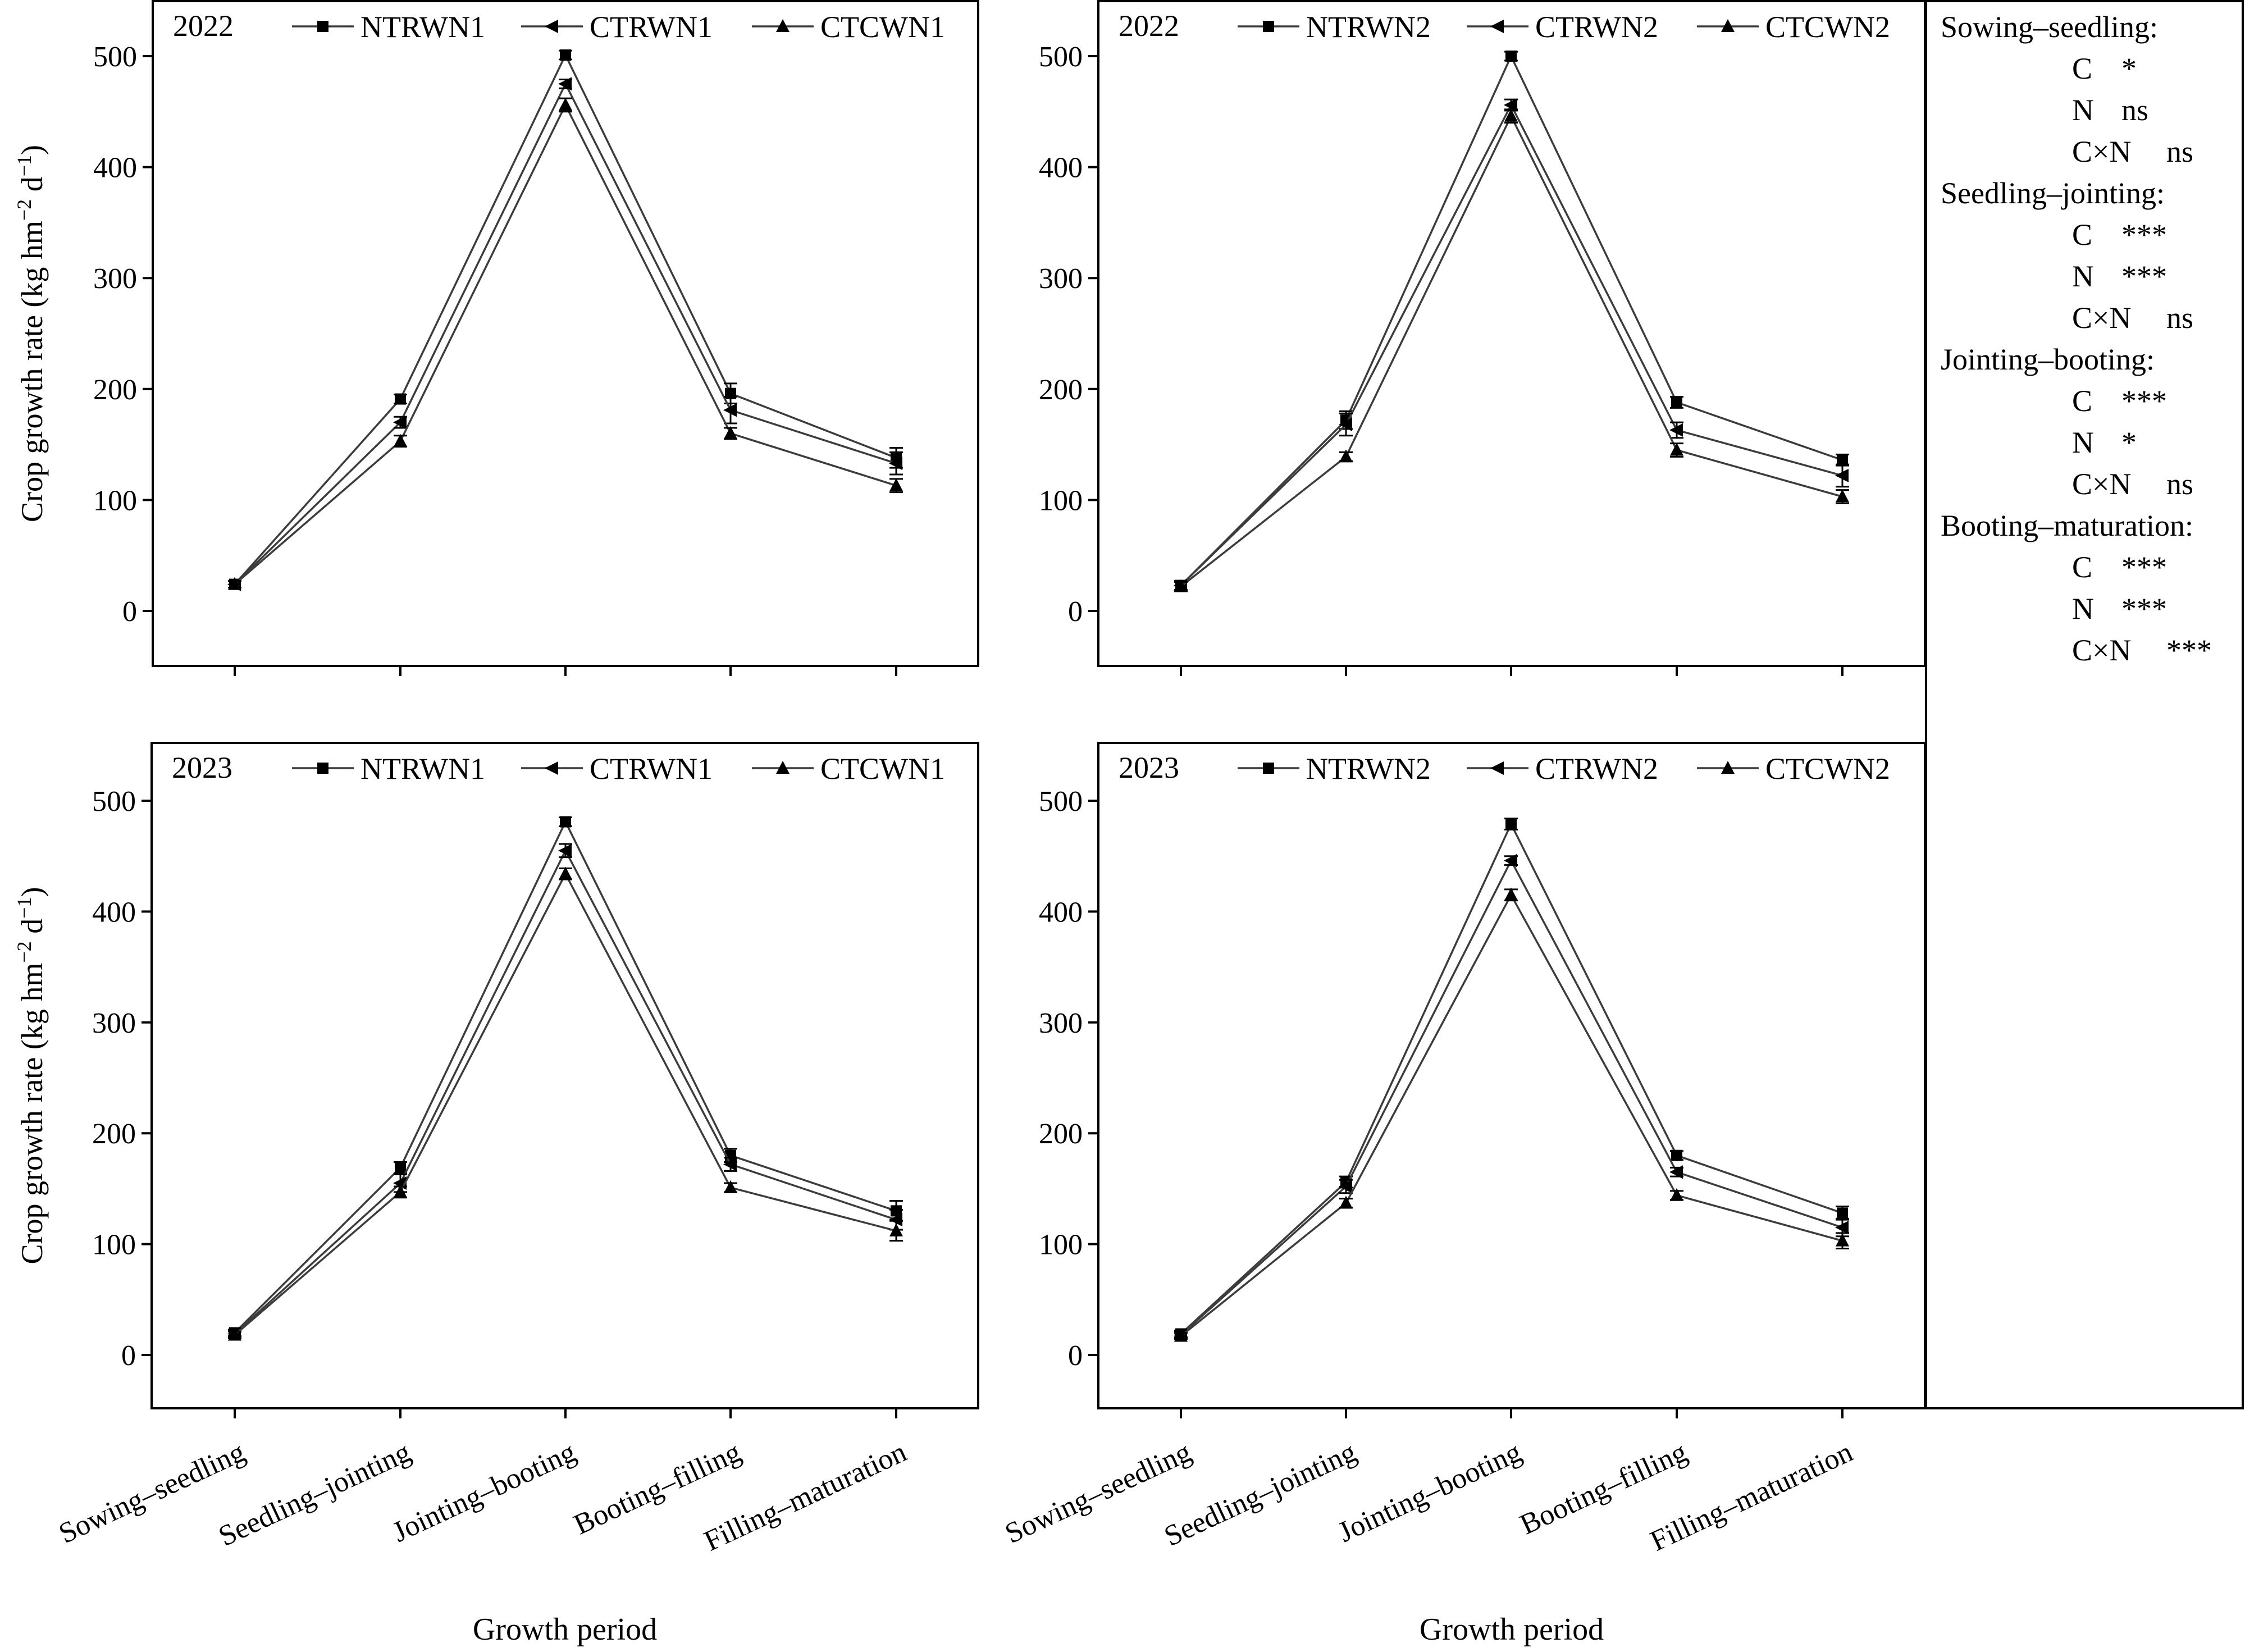 This screenshot has width=2245, height=1652. What do you see at coordinates (2067, 422) in the screenshot?
I see `significance-block-jointing-booting: Jointing–booting: C *** N * C×N ns` at bounding box center [2067, 422].